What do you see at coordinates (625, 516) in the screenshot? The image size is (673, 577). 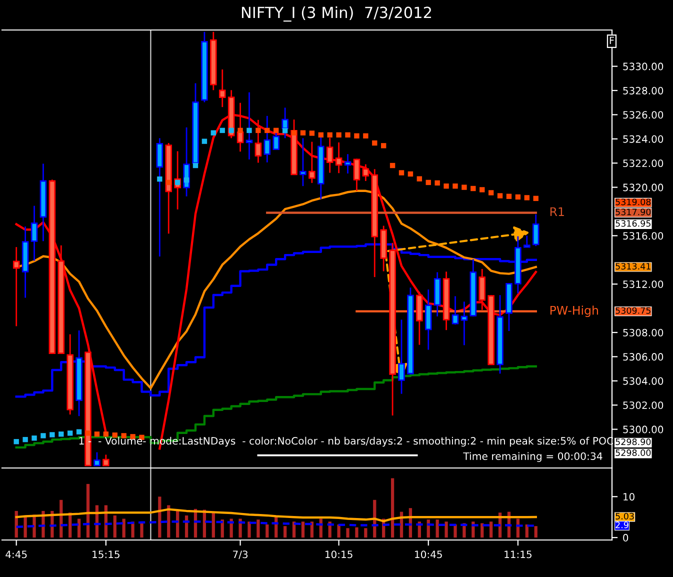 I see `text: 5.03` at bounding box center [625, 516].